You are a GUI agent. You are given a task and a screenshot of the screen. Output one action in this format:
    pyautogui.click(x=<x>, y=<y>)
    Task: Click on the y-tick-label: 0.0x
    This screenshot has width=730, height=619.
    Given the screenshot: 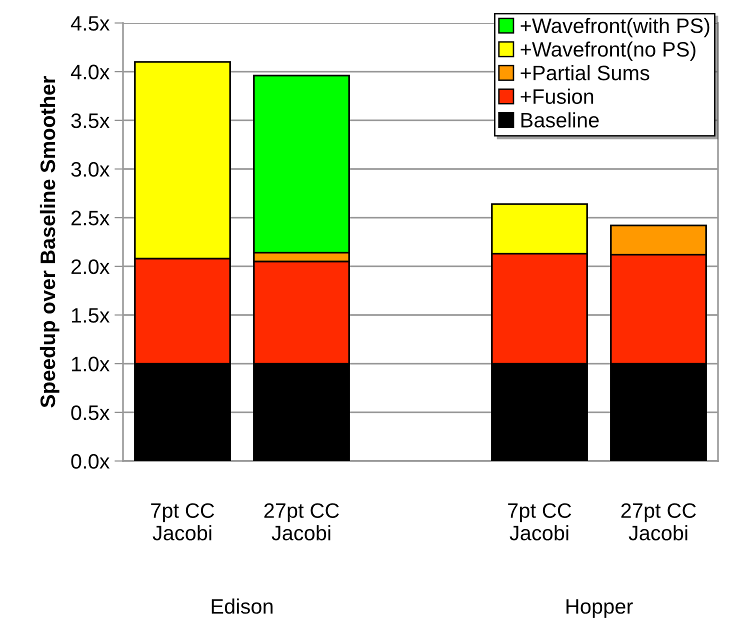 What is the action you would take?
    pyautogui.click(x=90, y=461)
    